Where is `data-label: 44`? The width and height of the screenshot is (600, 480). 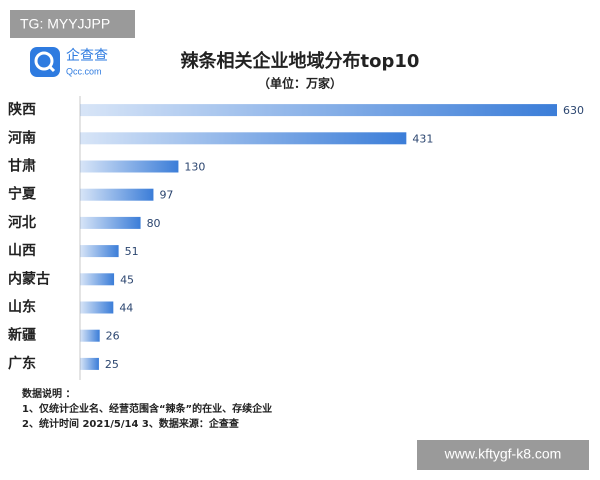
data-label: 44 is located at coordinates (126, 308).